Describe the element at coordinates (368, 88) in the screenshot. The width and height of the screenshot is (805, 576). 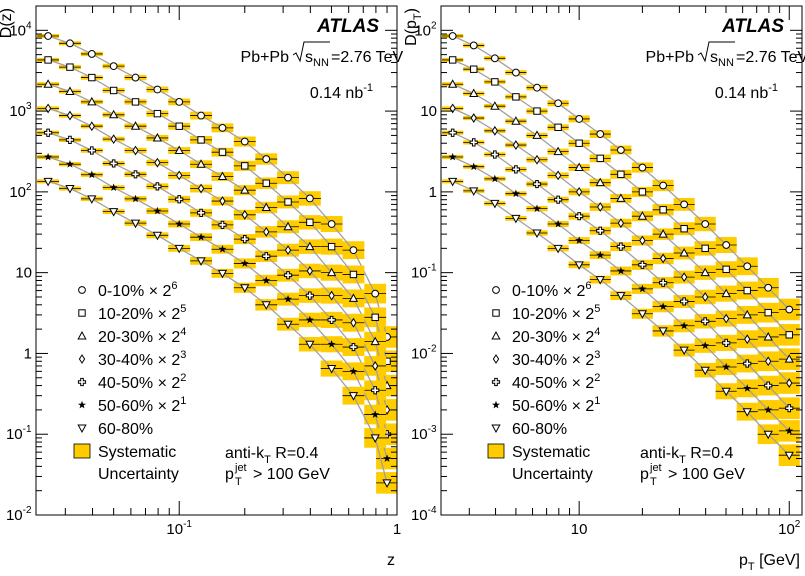
I see `lumi-exp: -1` at that location.